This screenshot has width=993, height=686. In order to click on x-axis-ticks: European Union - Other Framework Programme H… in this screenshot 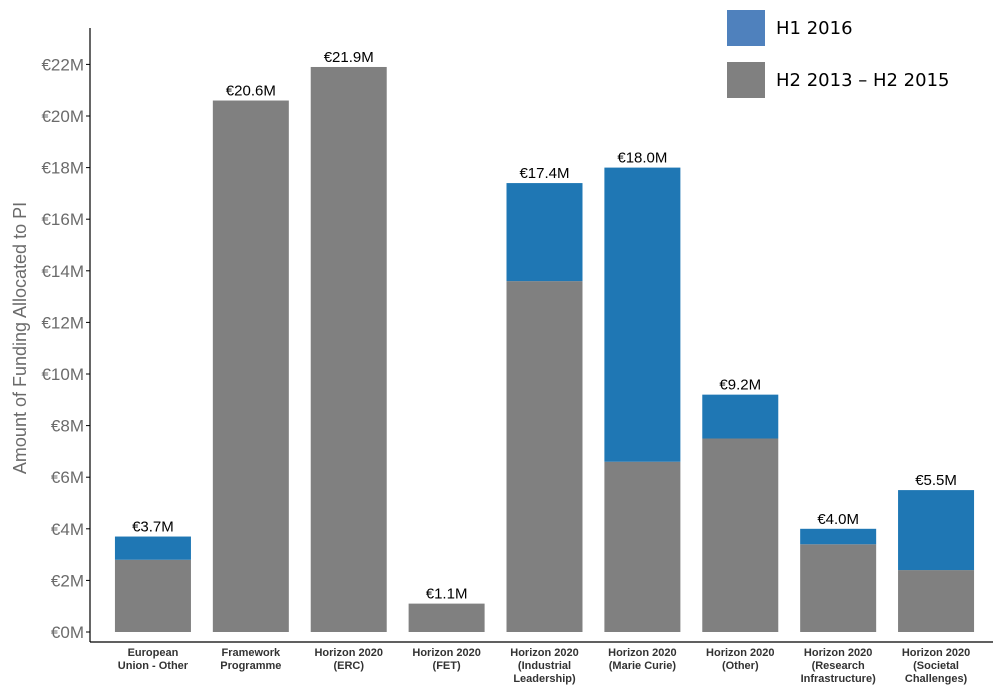, I will do `click(544, 666)`.